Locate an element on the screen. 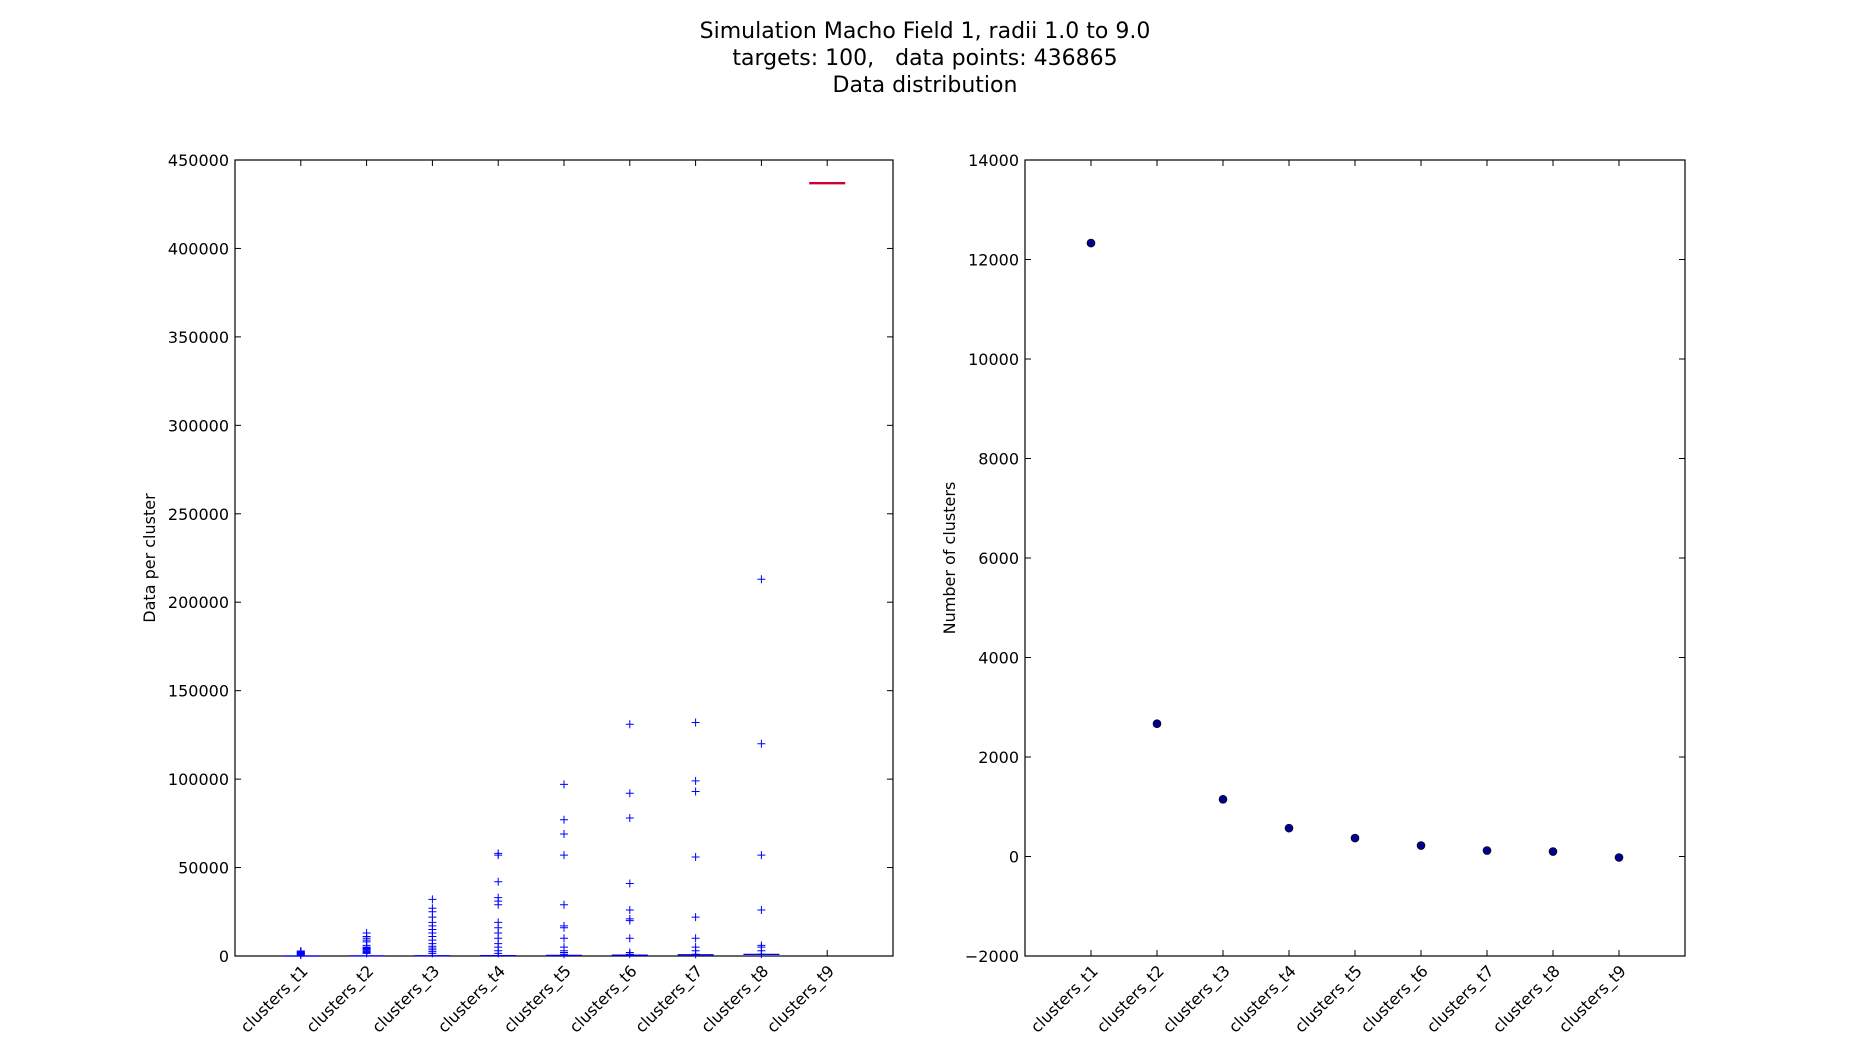 The width and height of the screenshot is (1850, 1050). y-tick-label: 12000 is located at coordinates (993, 260).